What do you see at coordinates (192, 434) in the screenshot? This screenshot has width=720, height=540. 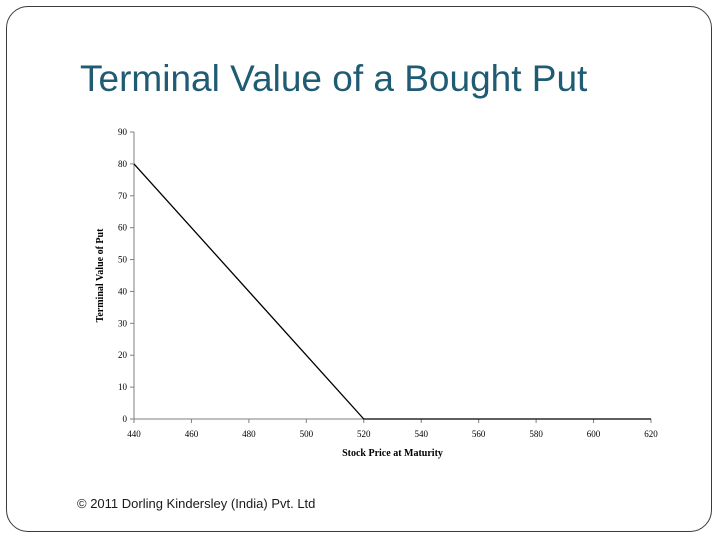 I see `x-tick-label: 460` at bounding box center [192, 434].